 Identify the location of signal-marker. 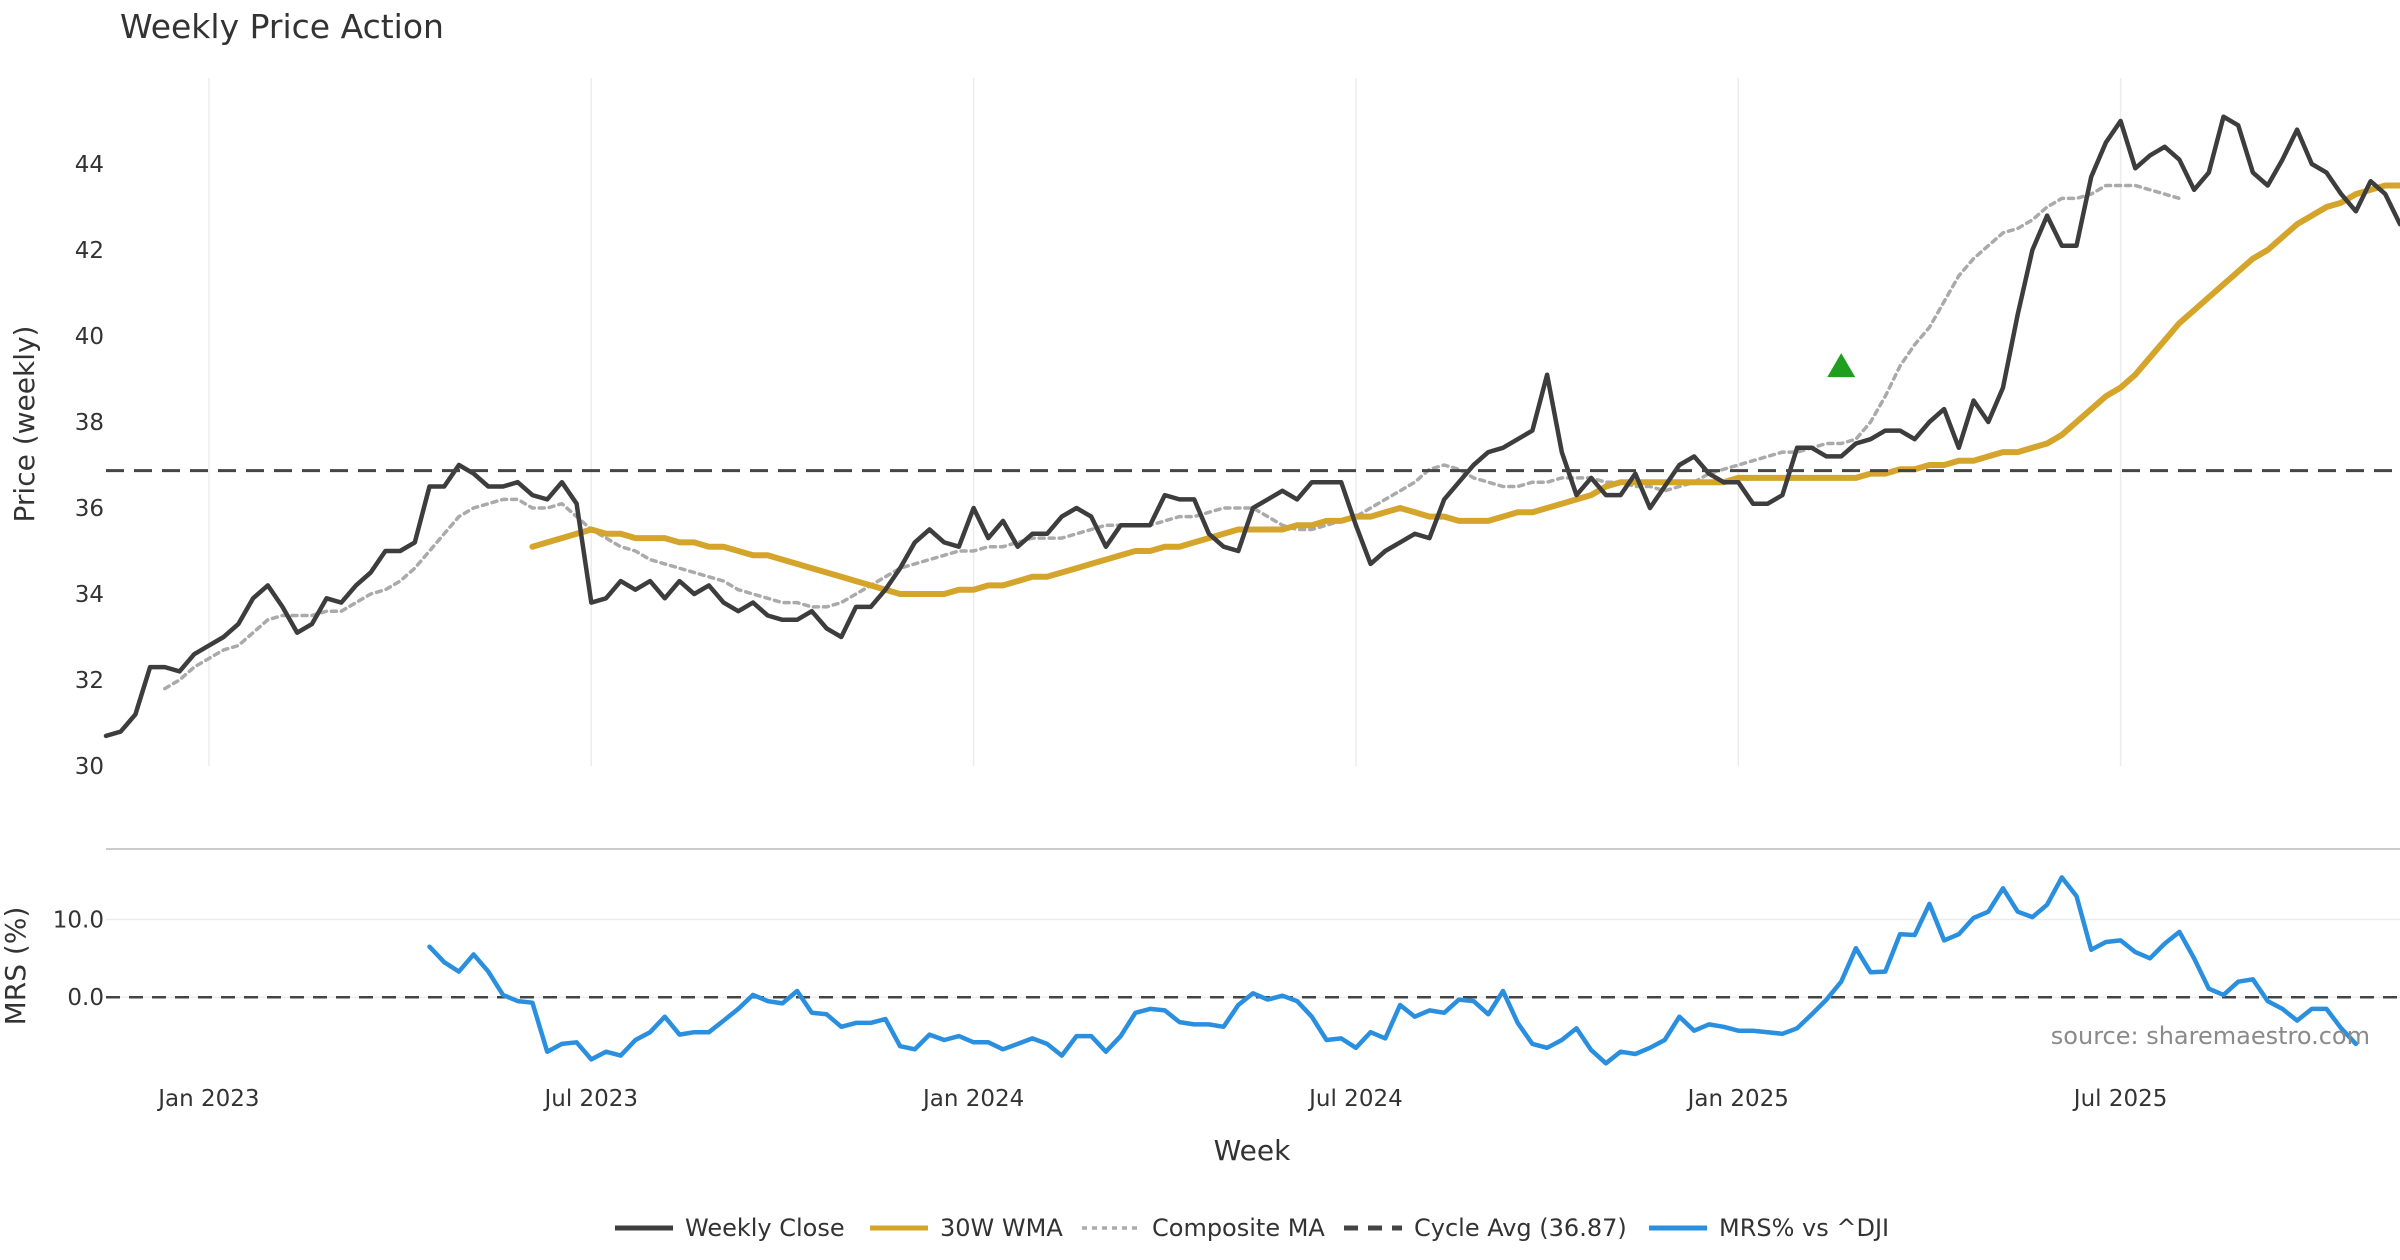
(1841, 365).